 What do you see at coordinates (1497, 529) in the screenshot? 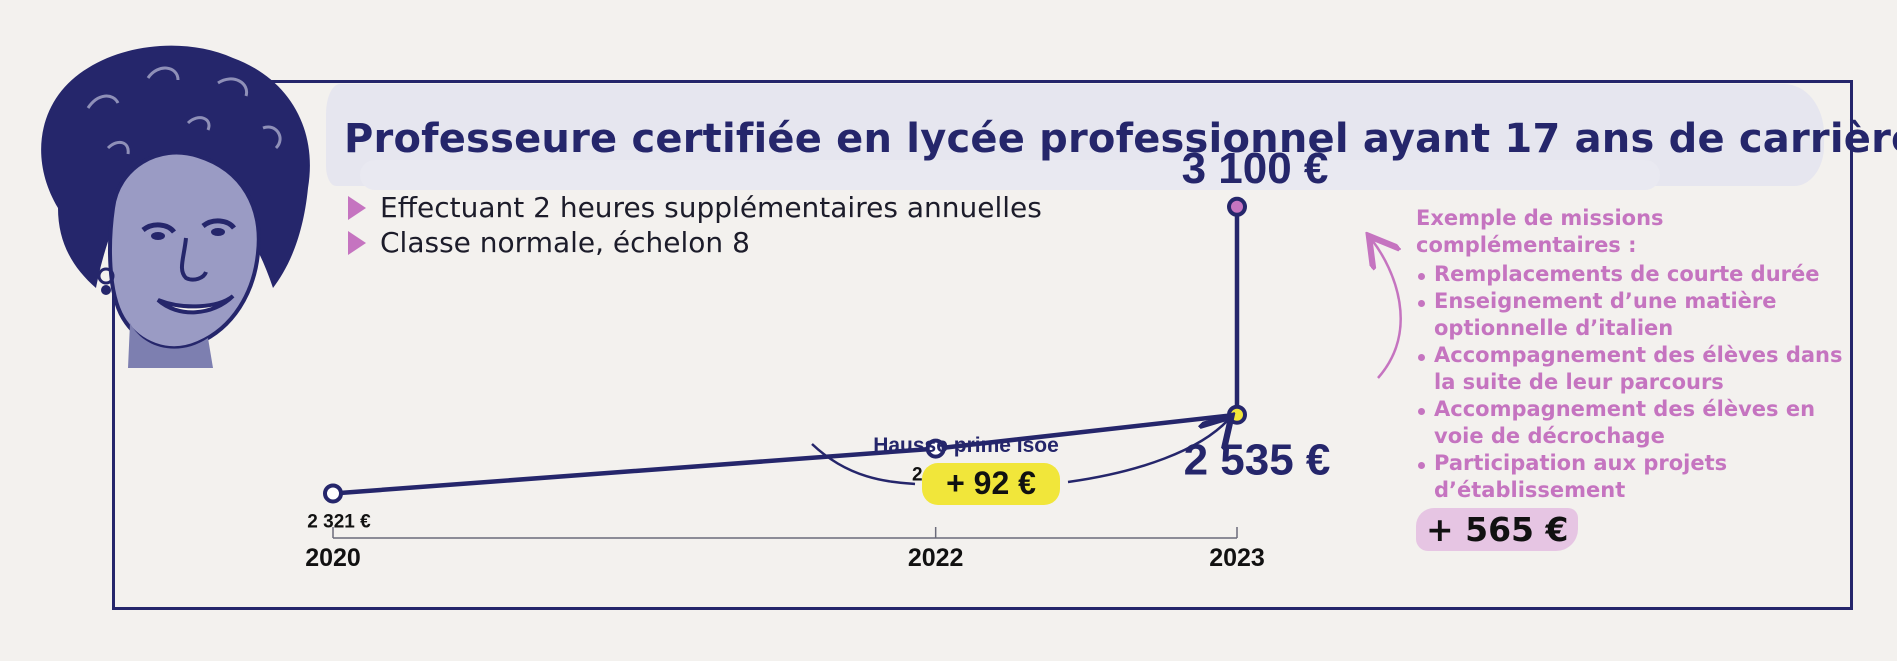
I see `missions-total: + 565 €` at bounding box center [1497, 529].